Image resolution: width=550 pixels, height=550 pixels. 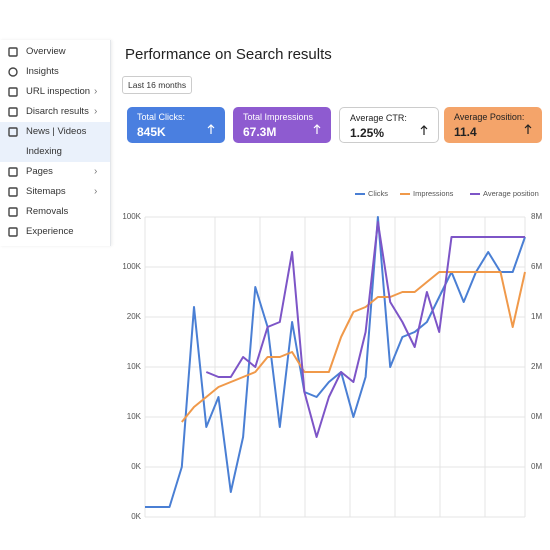 I want to click on nav-label: Removals, so click(x=47, y=211).